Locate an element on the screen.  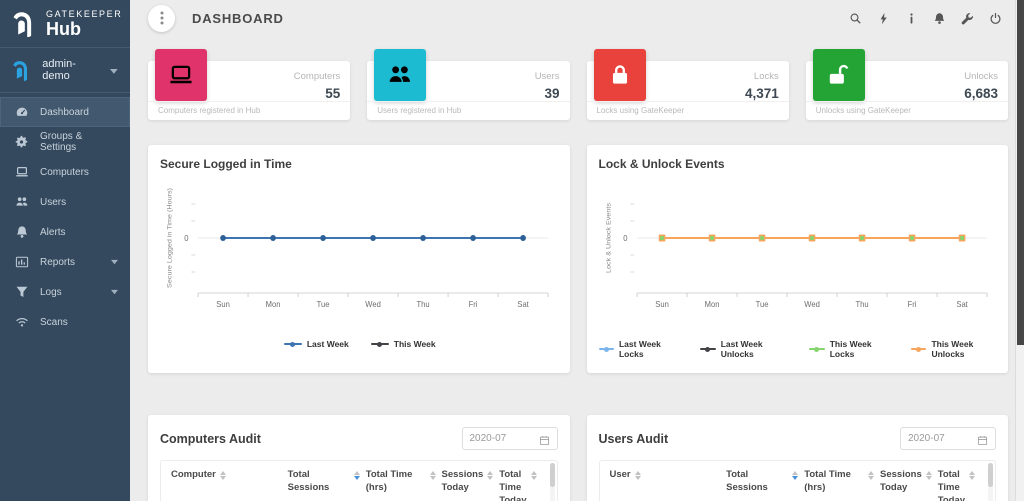
legend-item: This Week Locks is located at coordinates (849, 349).